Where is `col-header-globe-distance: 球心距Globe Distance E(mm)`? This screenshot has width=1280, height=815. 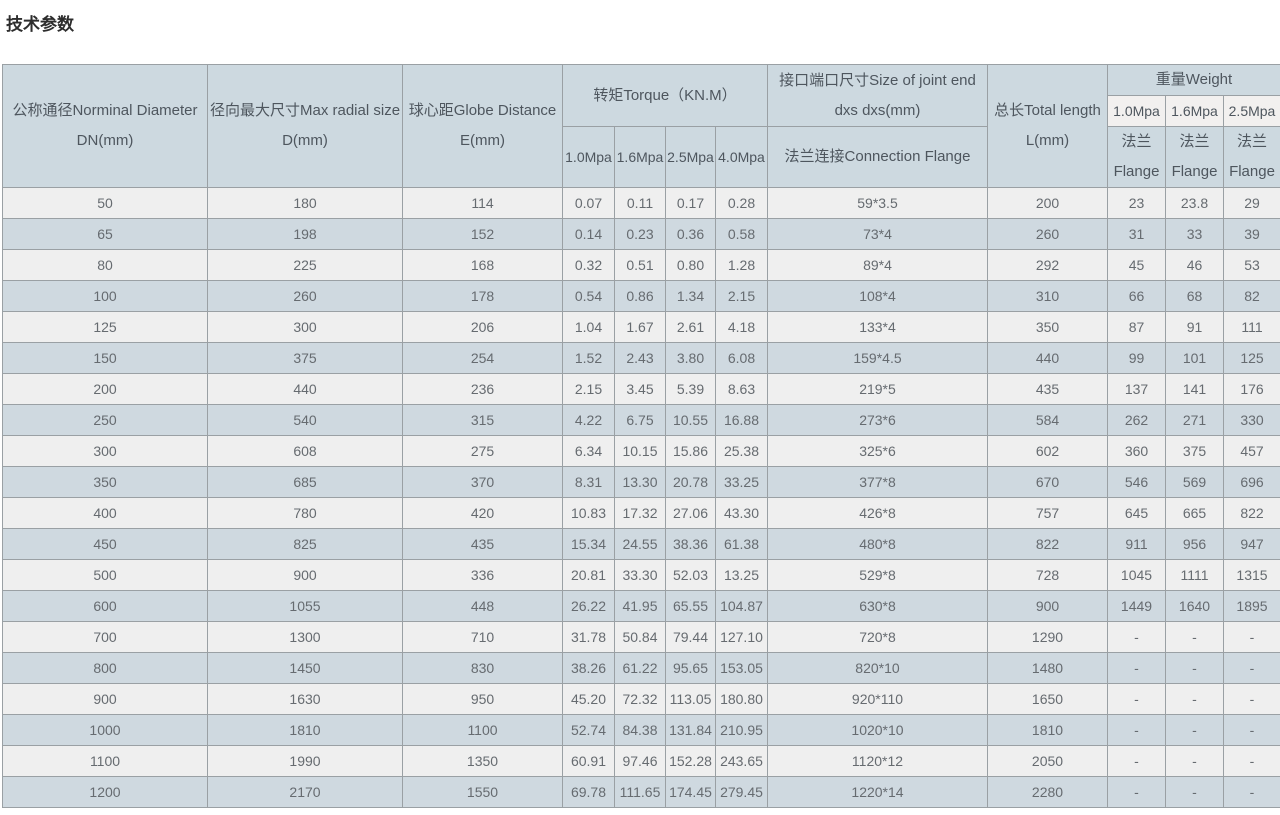
col-header-globe-distance: 球心距Globe Distance E(mm) is located at coordinates (482, 126).